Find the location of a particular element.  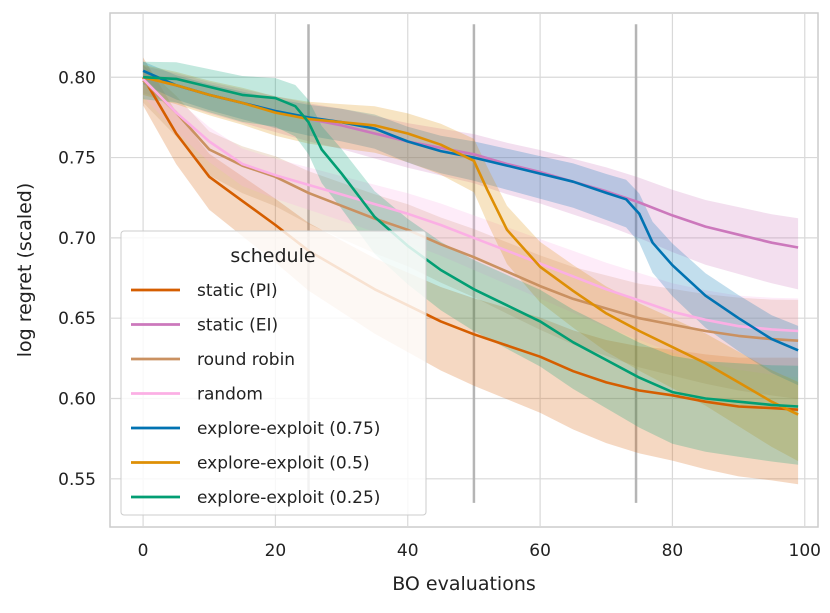

y-tick-label: 0.80 is located at coordinates (77, 78).